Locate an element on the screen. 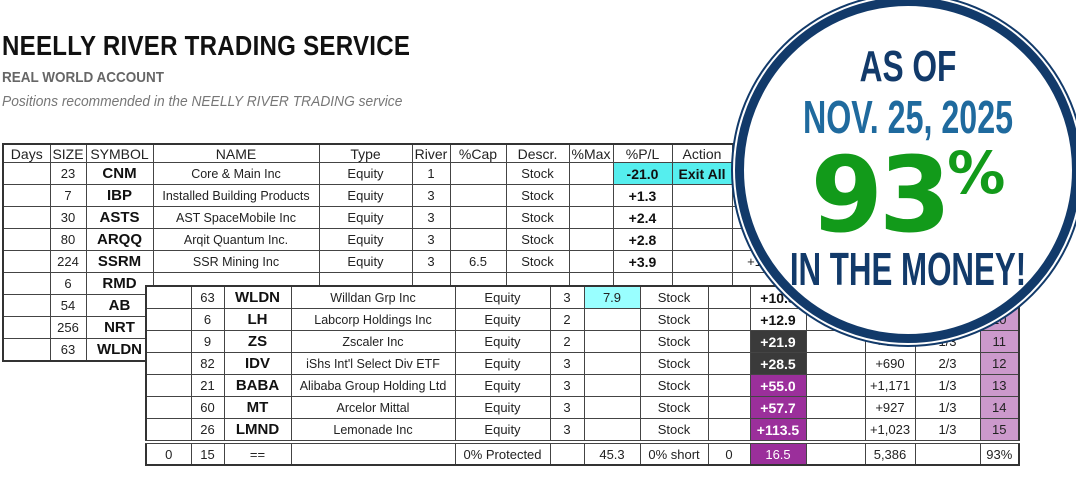 This screenshot has height=500, width=1076. total-max-cell: 0 is located at coordinates (729, 453).